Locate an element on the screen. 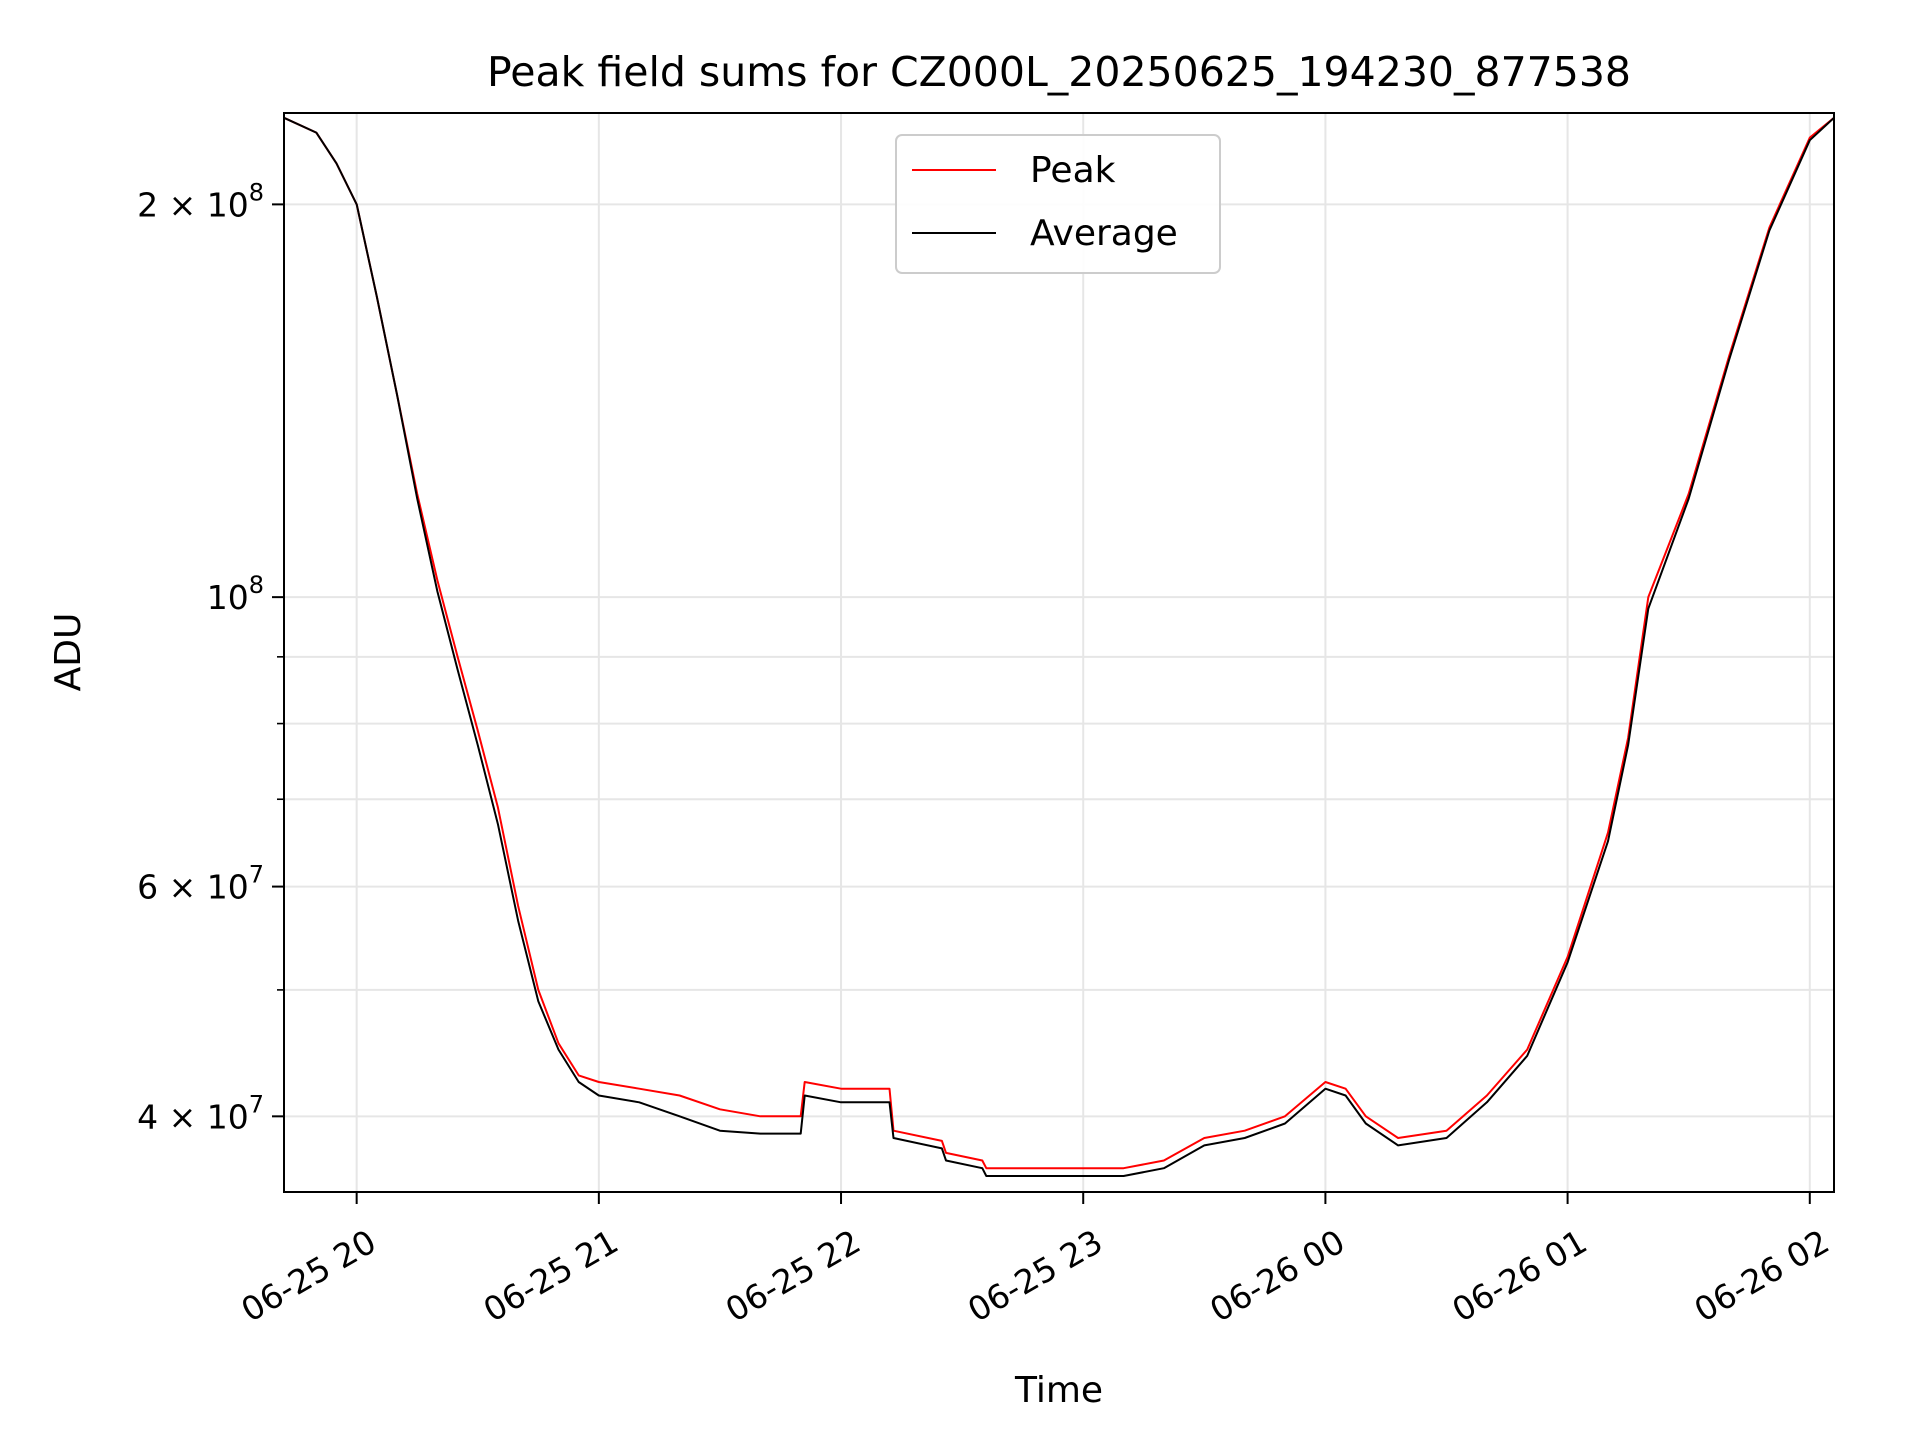 This screenshot has height=1440, width=1920. y-axis-ticks: 4 × 107 6 × 107 108 2 × 108 is located at coordinates (210, 657).